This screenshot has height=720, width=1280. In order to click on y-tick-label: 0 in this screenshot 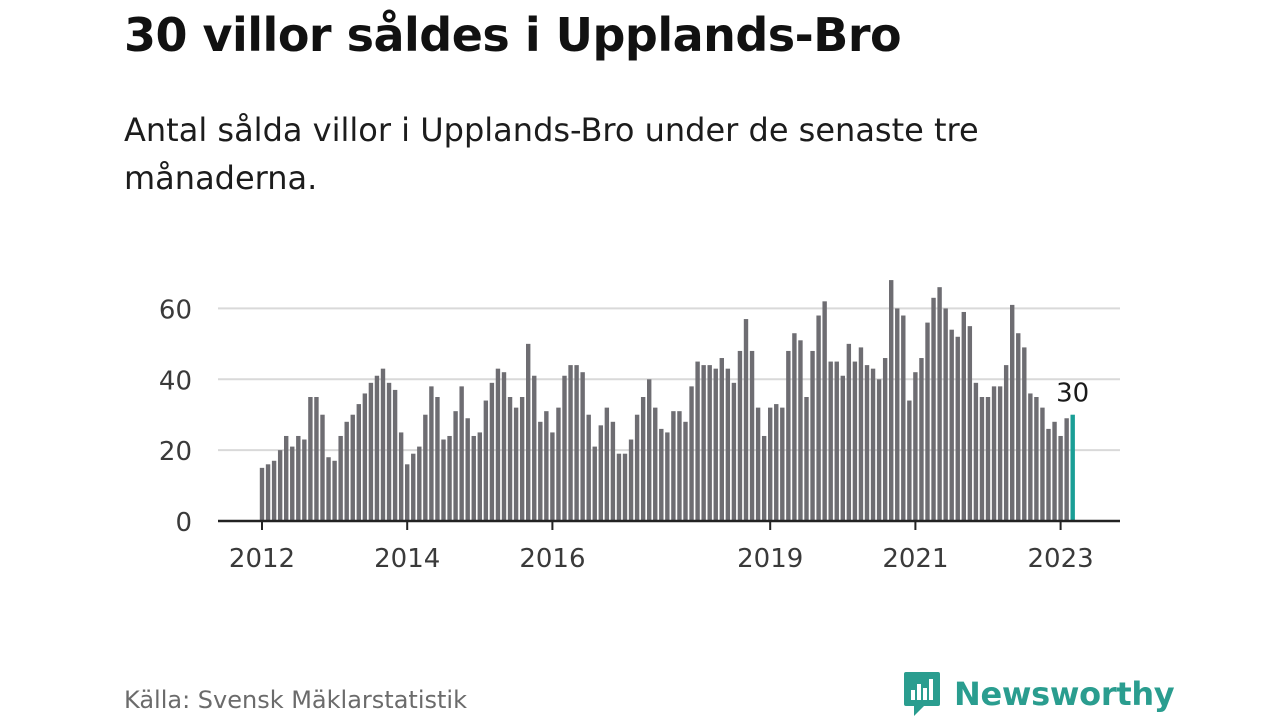, I will do `click(183, 523)`.